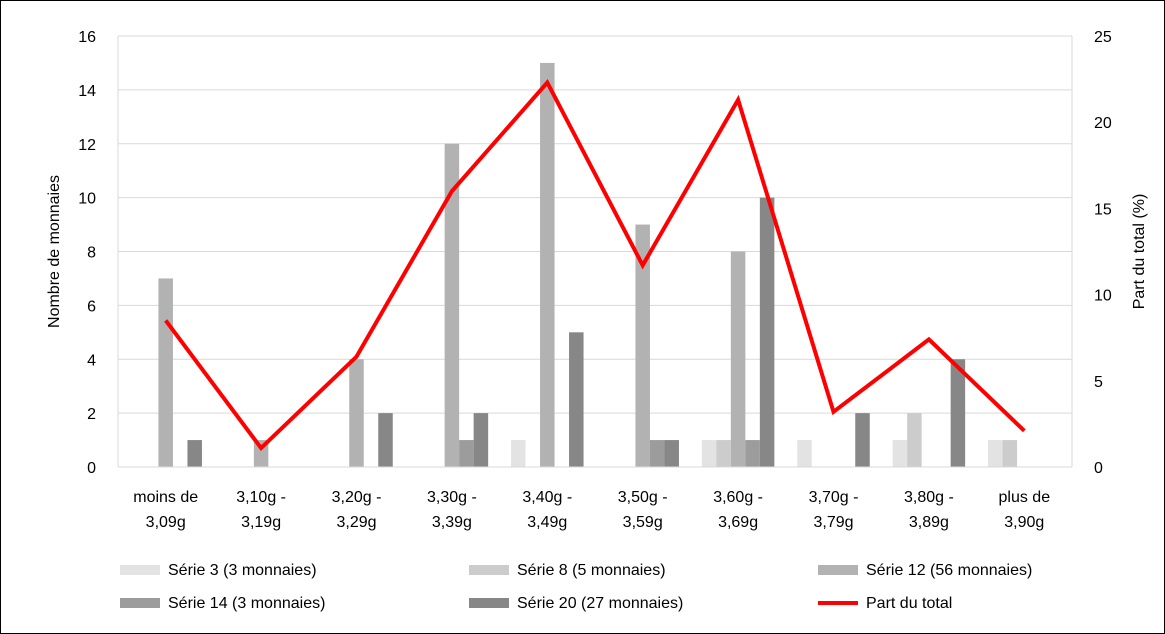 The height and width of the screenshot is (634, 1165). Describe the element at coordinates (547, 510) in the screenshot. I see `x-tick-label: 3,40g - 3,49g` at that location.